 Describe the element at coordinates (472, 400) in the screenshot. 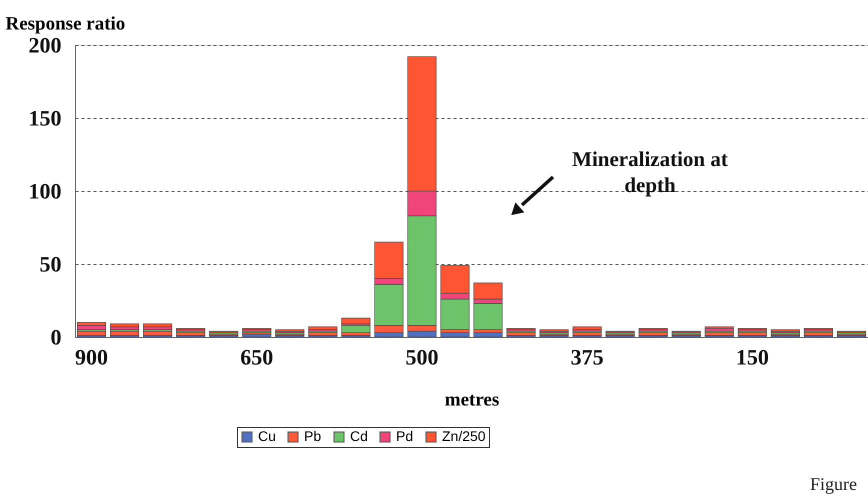

I see `x-axis-title: metres` at that location.